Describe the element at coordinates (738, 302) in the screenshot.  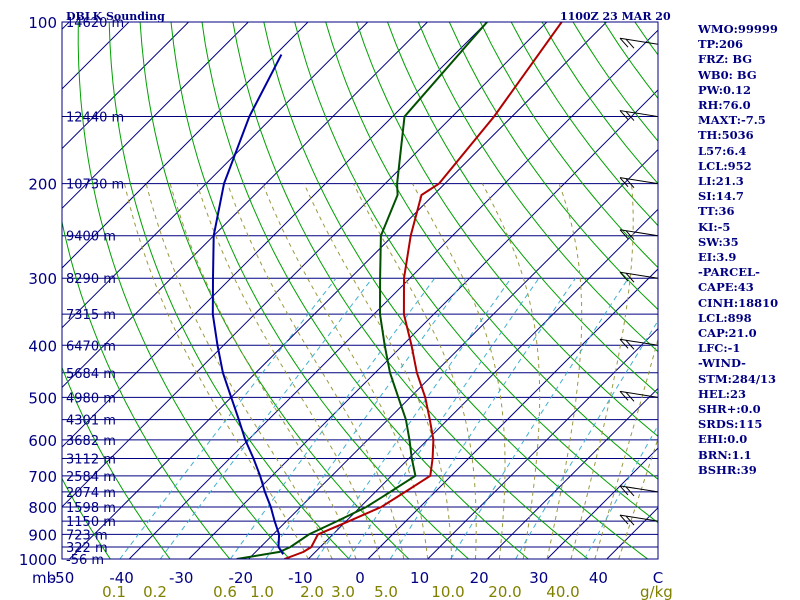
I see `index-item: CINH:18810` at that location.